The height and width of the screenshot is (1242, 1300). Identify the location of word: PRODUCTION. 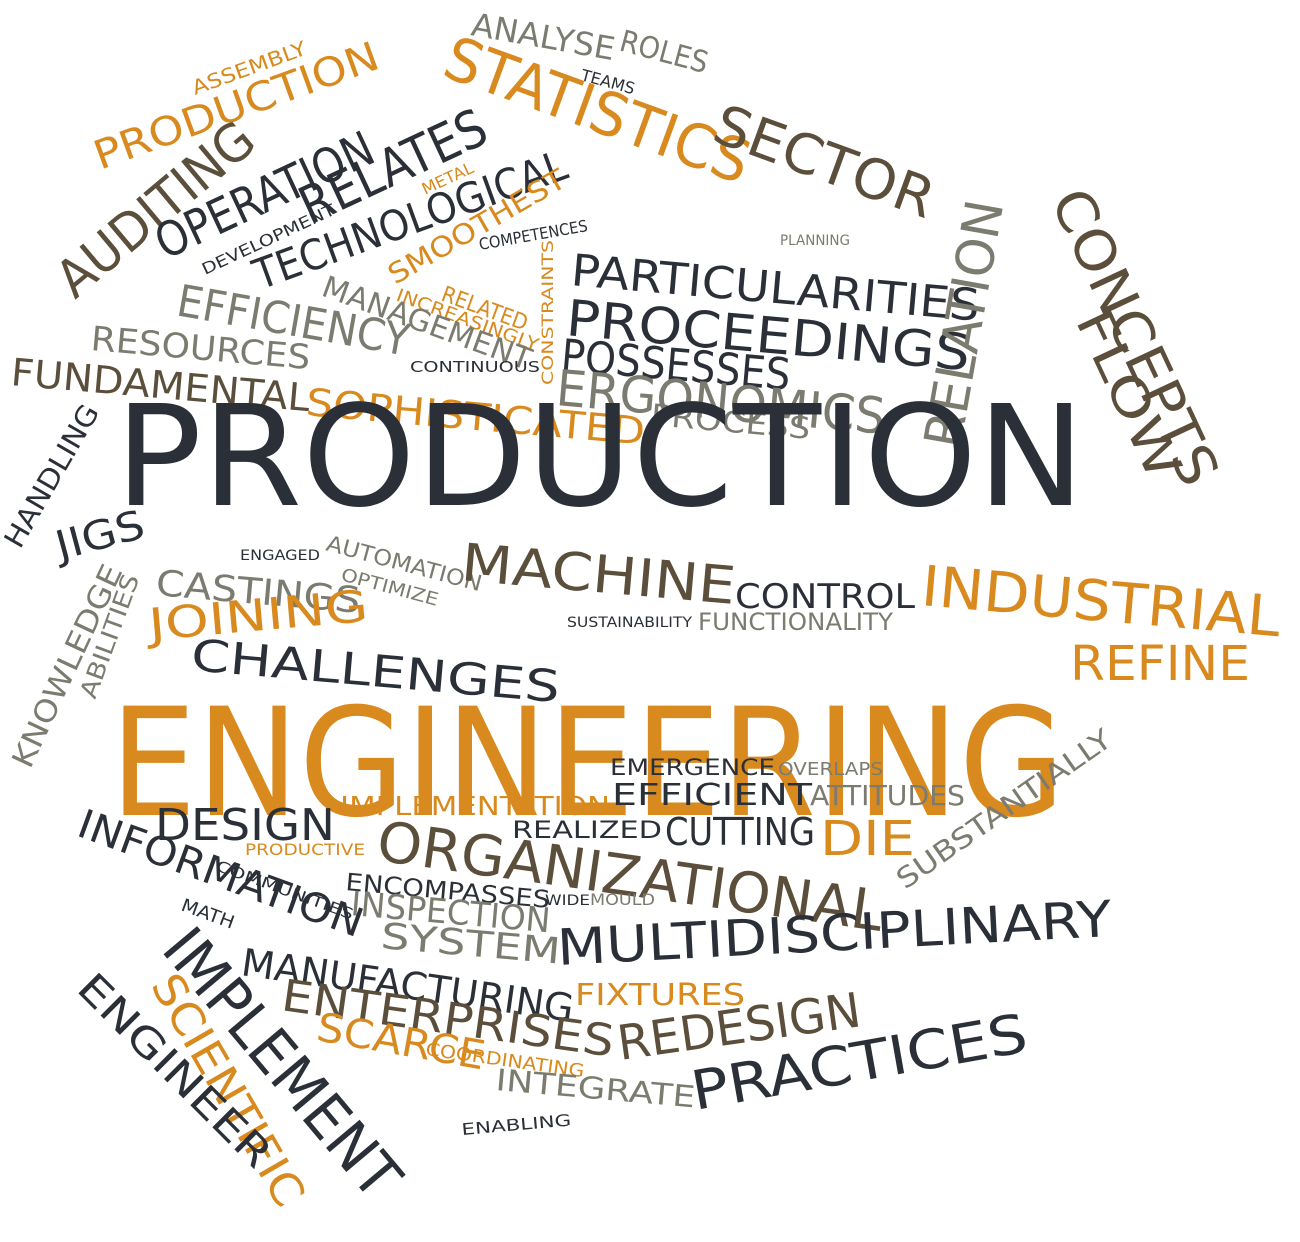
(600, 457).